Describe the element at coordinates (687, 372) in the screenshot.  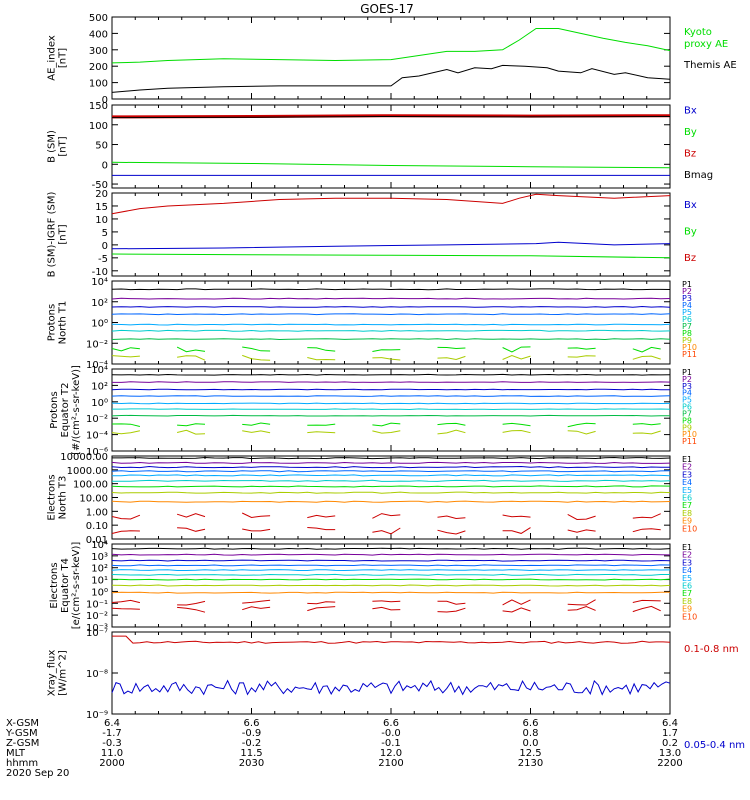
I see `legend-entry: P1` at that location.